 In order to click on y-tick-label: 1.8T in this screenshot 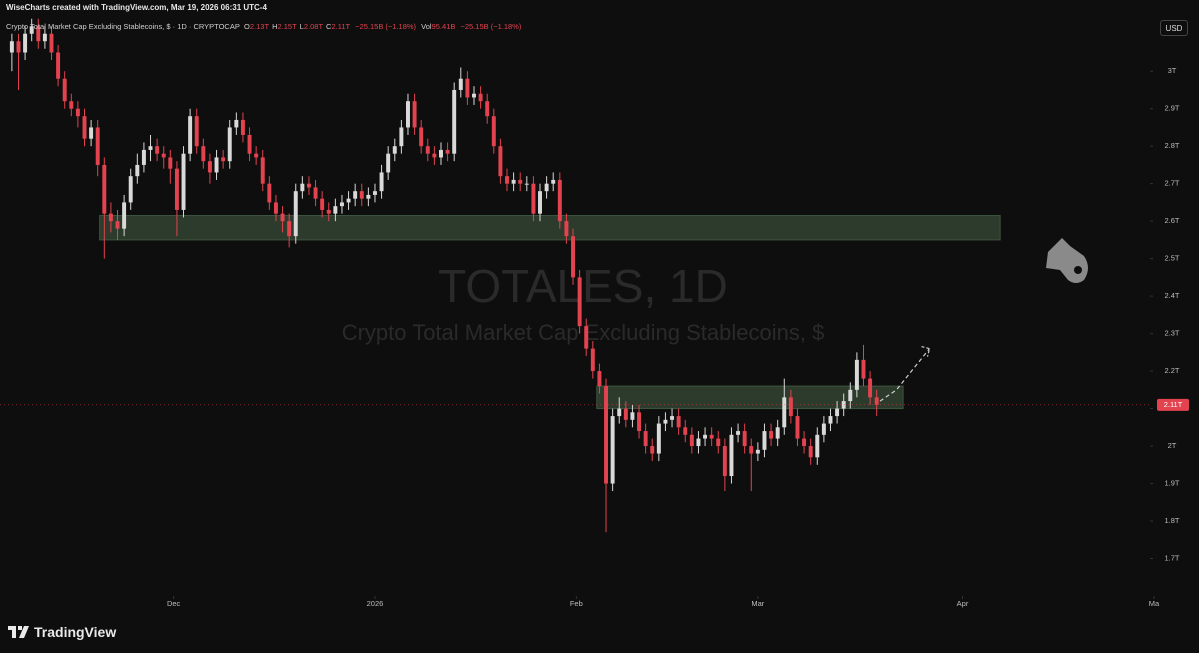, I will do `click(1171, 520)`.